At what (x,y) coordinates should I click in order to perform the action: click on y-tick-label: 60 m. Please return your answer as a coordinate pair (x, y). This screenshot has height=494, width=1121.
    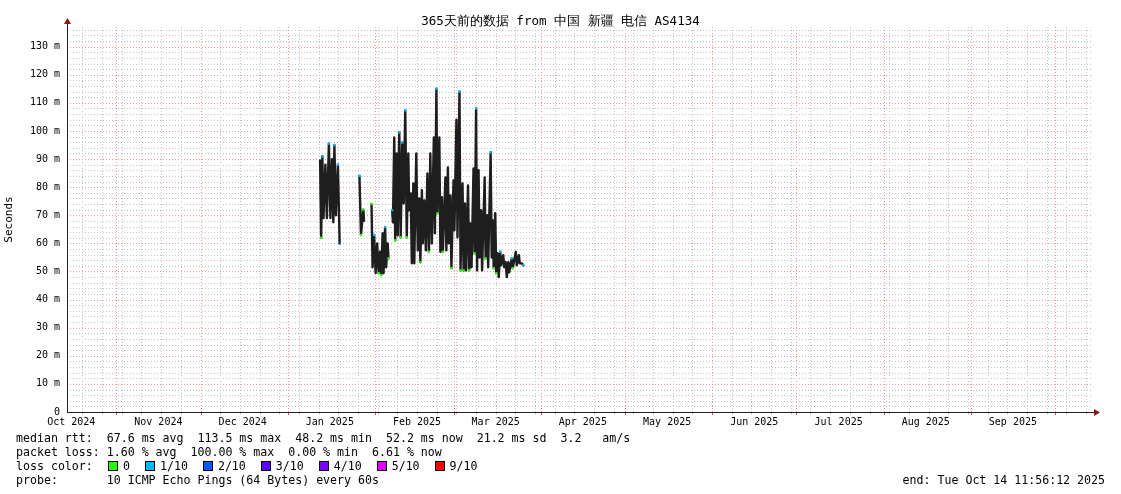
    Looking at the image, I should click on (47, 242).